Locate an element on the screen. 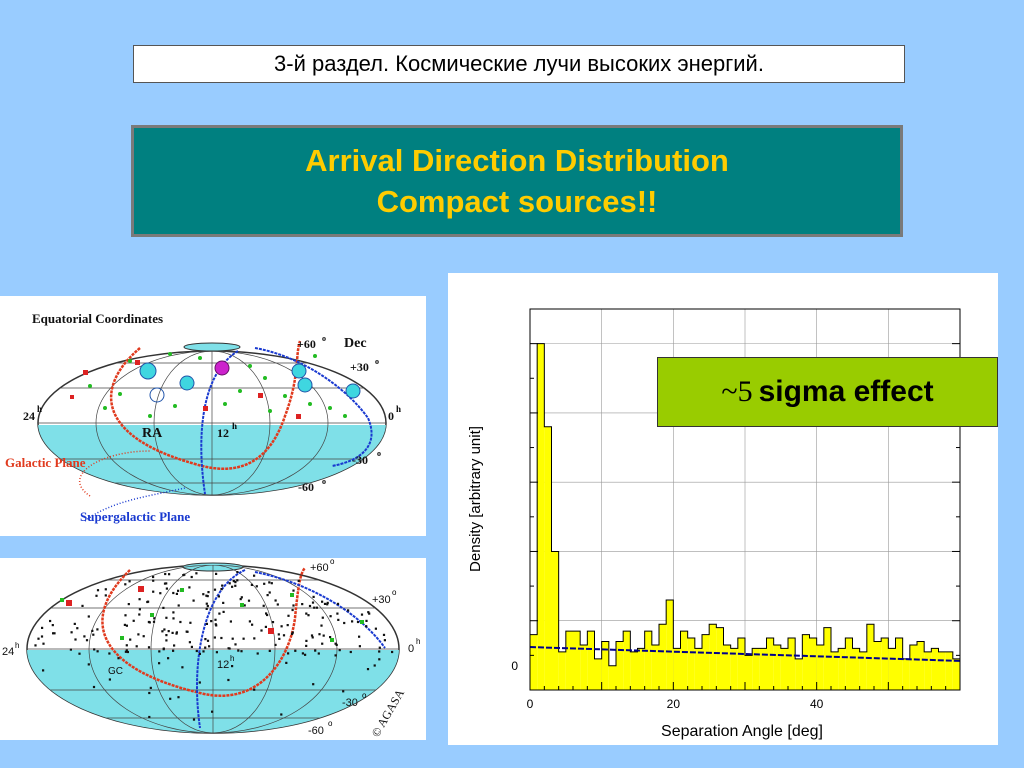  supergalactic-plane-extension is located at coordinates (135, 504).